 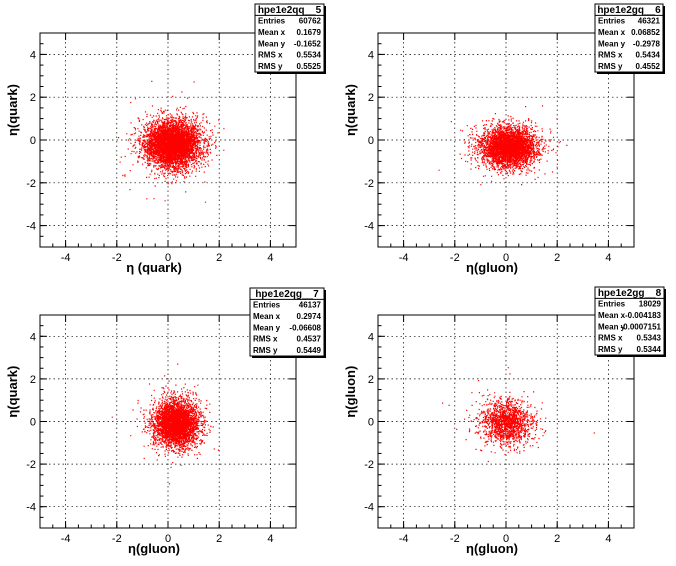 I want to click on stat-value: 0.5525, so click(x=309, y=66).